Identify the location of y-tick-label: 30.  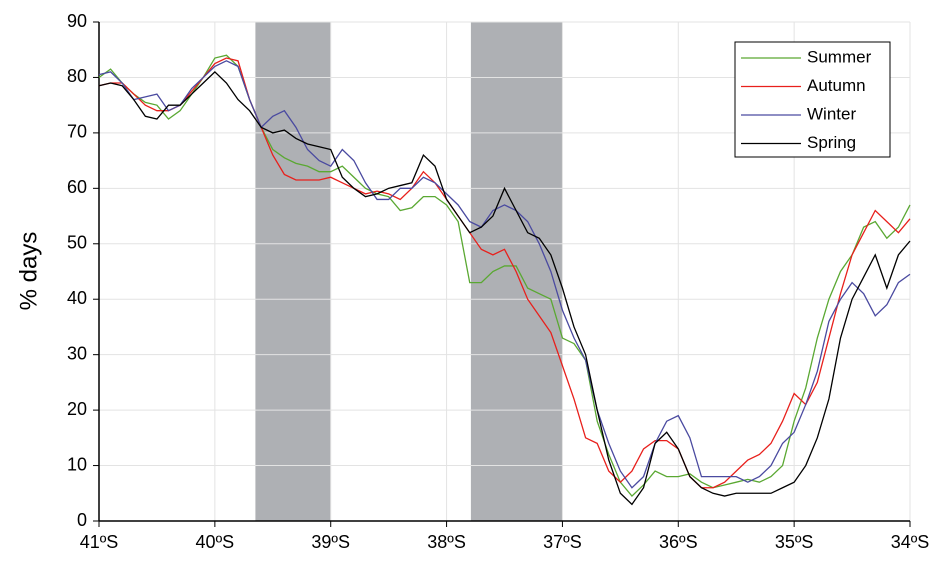
(77, 353).